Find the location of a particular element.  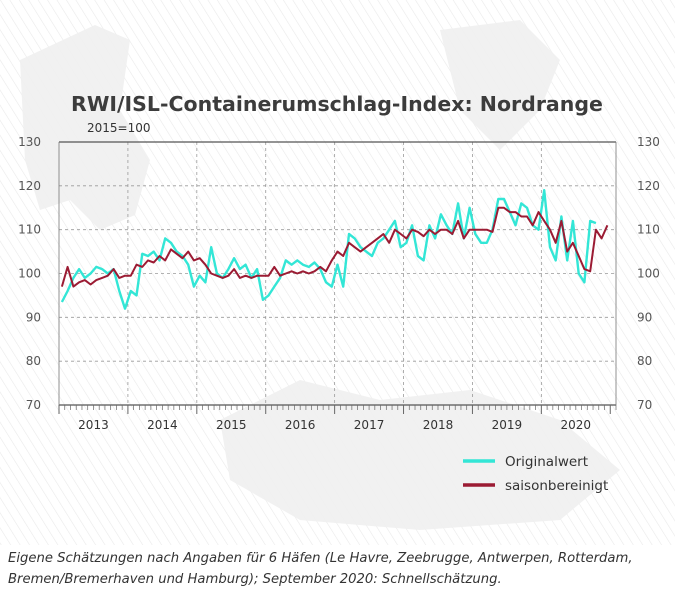

y-tick-label-right: 80 is located at coordinates (644, 361).